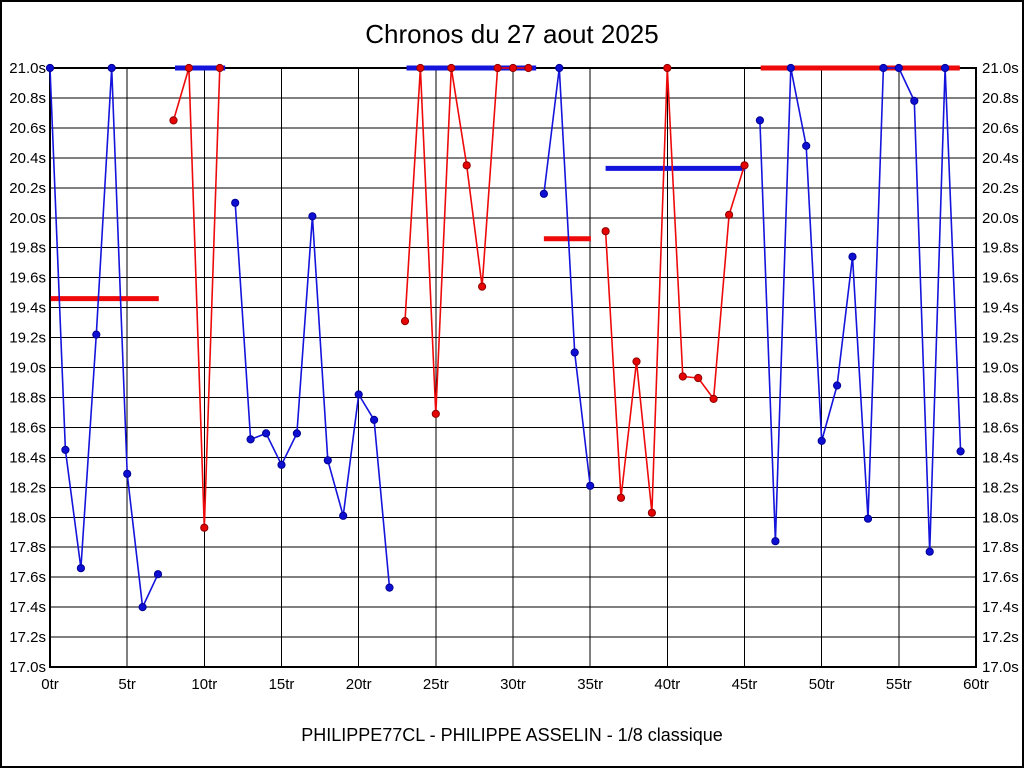 Image resolution: width=1024 pixels, height=768 pixels. What do you see at coordinates (1000, 427) in the screenshot?
I see `y-tick-label-right: 18.6s` at bounding box center [1000, 427].